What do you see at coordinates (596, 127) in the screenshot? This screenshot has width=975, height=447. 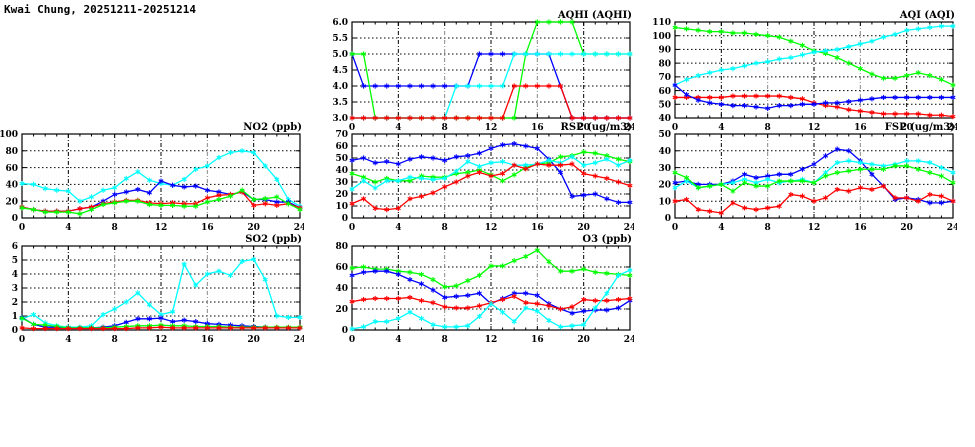 I see `chart-title-rsp: RSP (ug/m3)` at bounding box center [596, 127].